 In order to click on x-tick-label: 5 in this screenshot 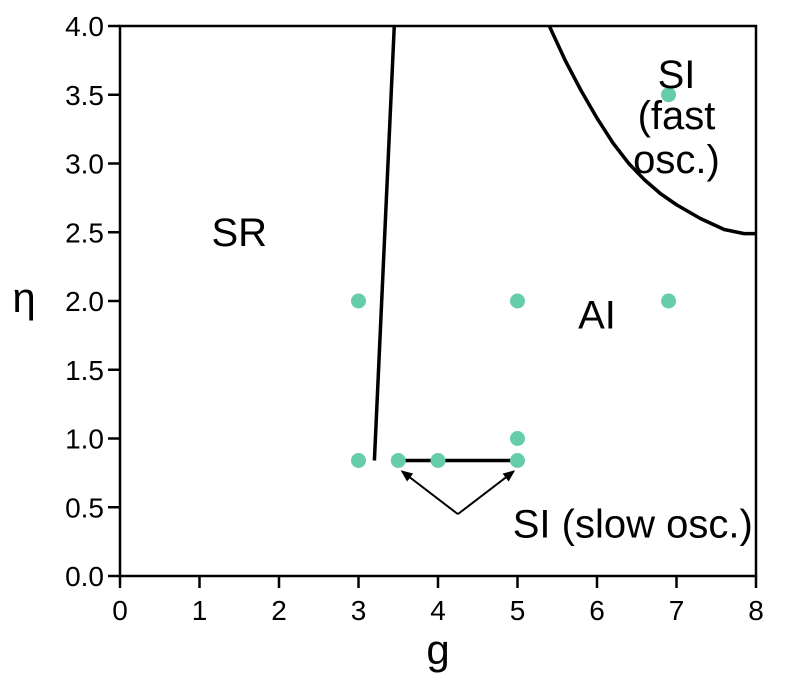, I will do `click(518, 610)`.